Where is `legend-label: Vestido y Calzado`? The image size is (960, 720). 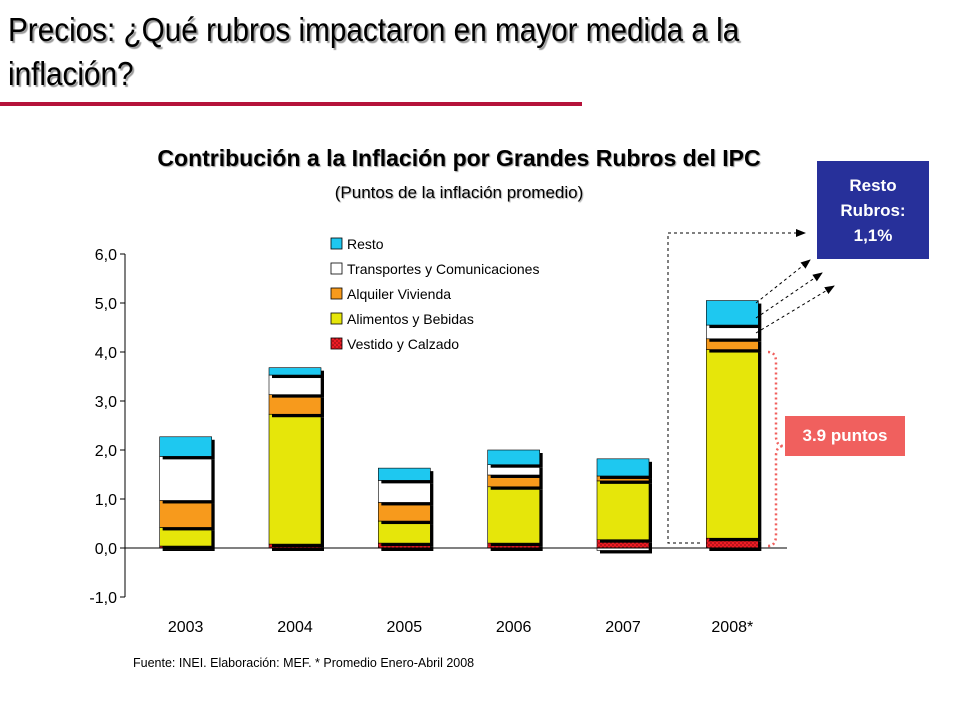
legend-label: Vestido y Calzado is located at coordinates (403, 344).